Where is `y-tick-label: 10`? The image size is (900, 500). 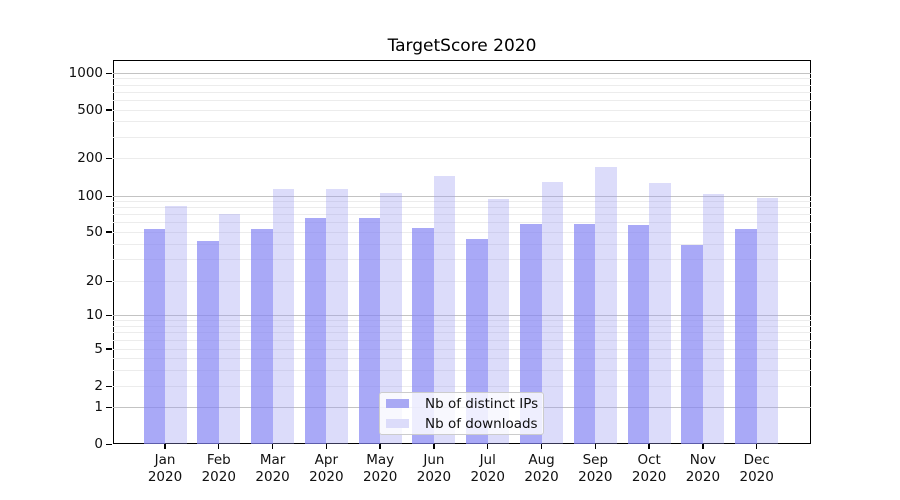 y-tick-label: 10 is located at coordinates (94, 315).